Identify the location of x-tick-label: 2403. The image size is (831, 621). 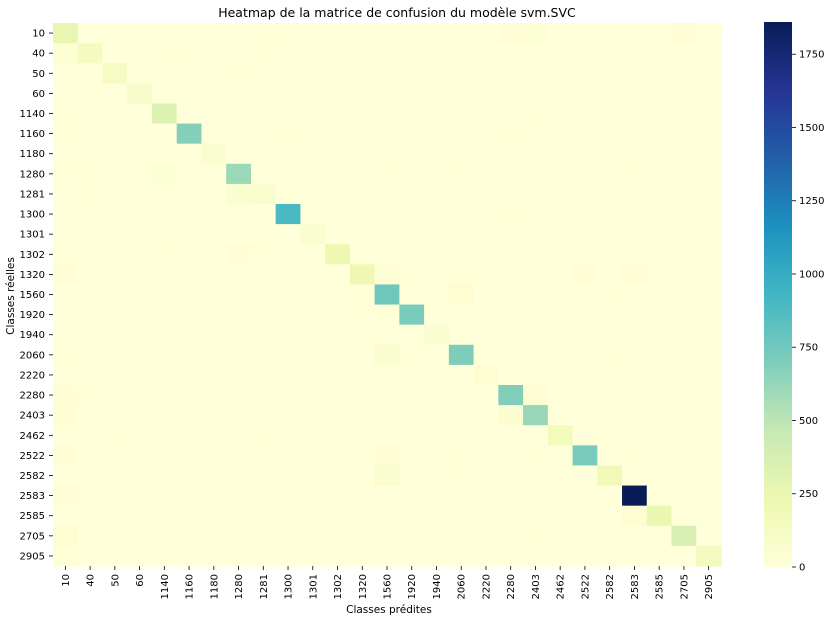
(536, 586).